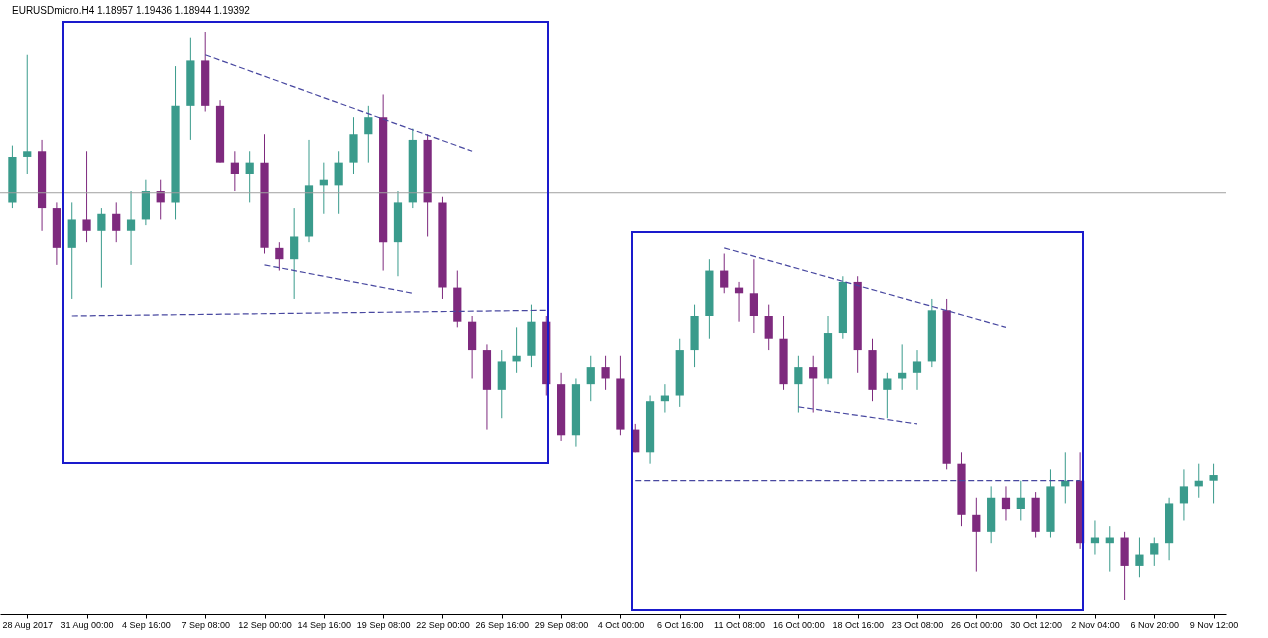 This screenshot has width=1268, height=638. What do you see at coordinates (977, 624) in the screenshot?
I see `x-tick-label: 26 Oct 00:00` at bounding box center [977, 624].